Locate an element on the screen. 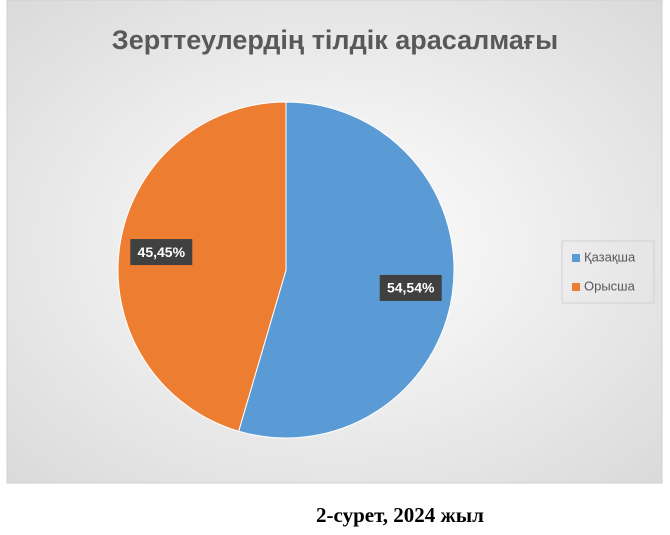 Image resolution: width=670 pixels, height=535 pixels. chart-title: Зерттеулердің тілдік арасалмағы is located at coordinates (335, 40).